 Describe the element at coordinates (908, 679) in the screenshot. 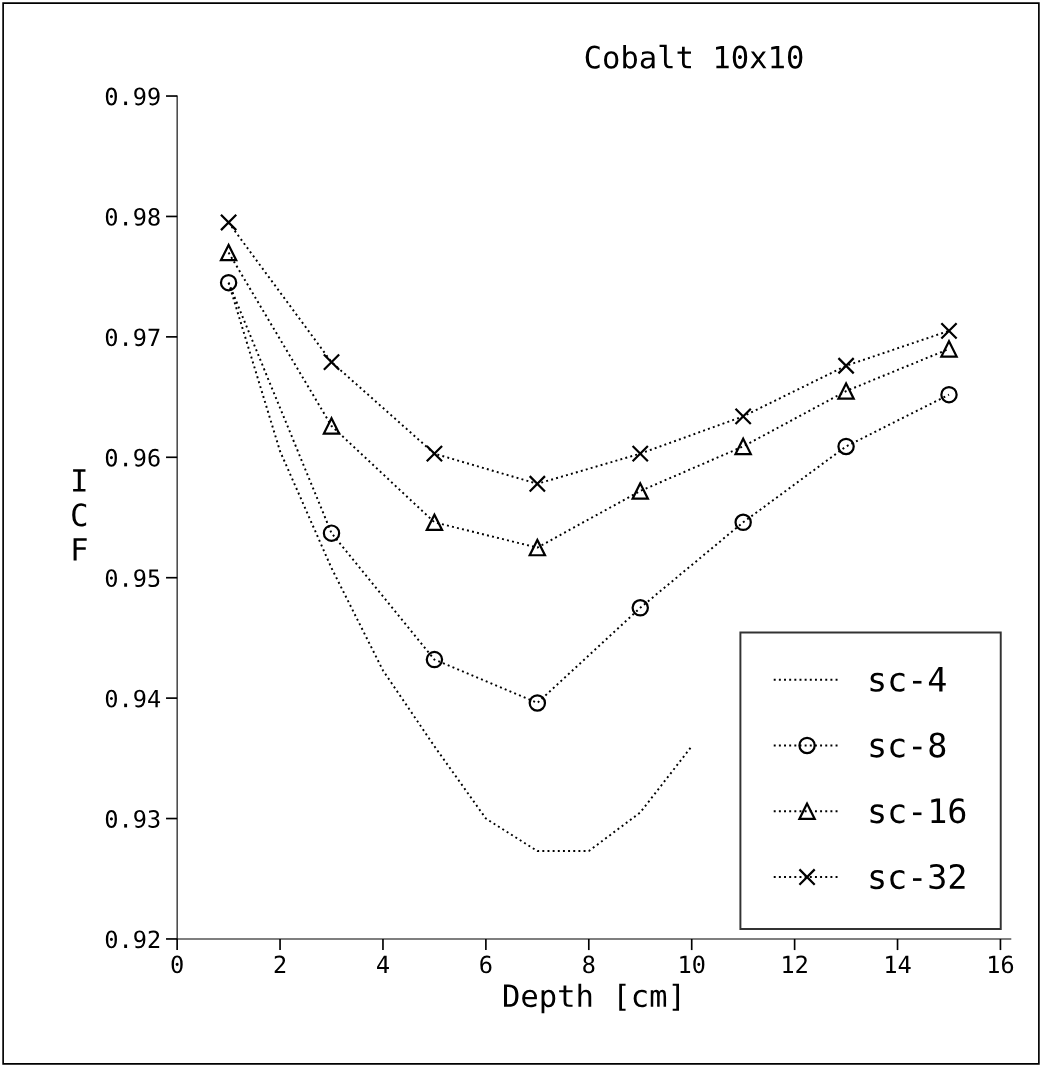

I see `legend-label: sc-4` at that location.